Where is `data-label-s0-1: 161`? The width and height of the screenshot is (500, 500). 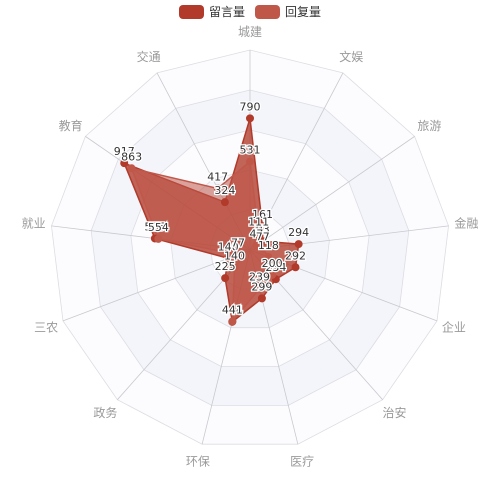
data-label-s0-1: 161 is located at coordinates (262, 214).